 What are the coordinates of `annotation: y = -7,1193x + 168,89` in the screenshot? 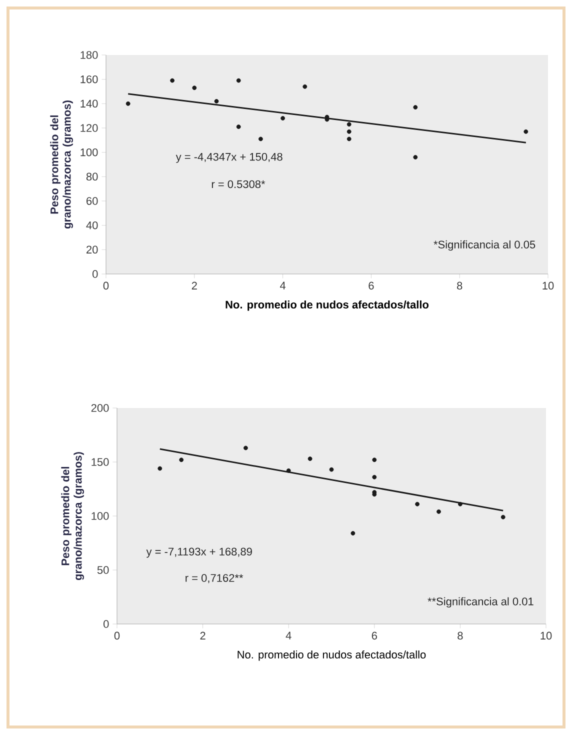 It's located at (199, 553).